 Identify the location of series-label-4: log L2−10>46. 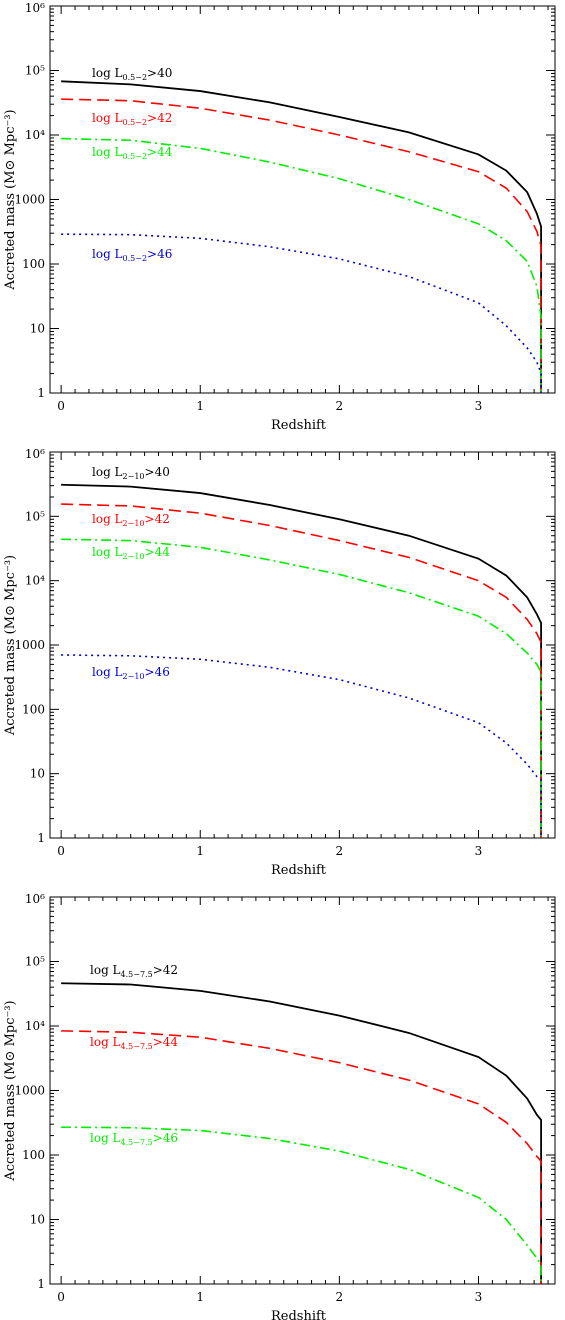
(131, 673).